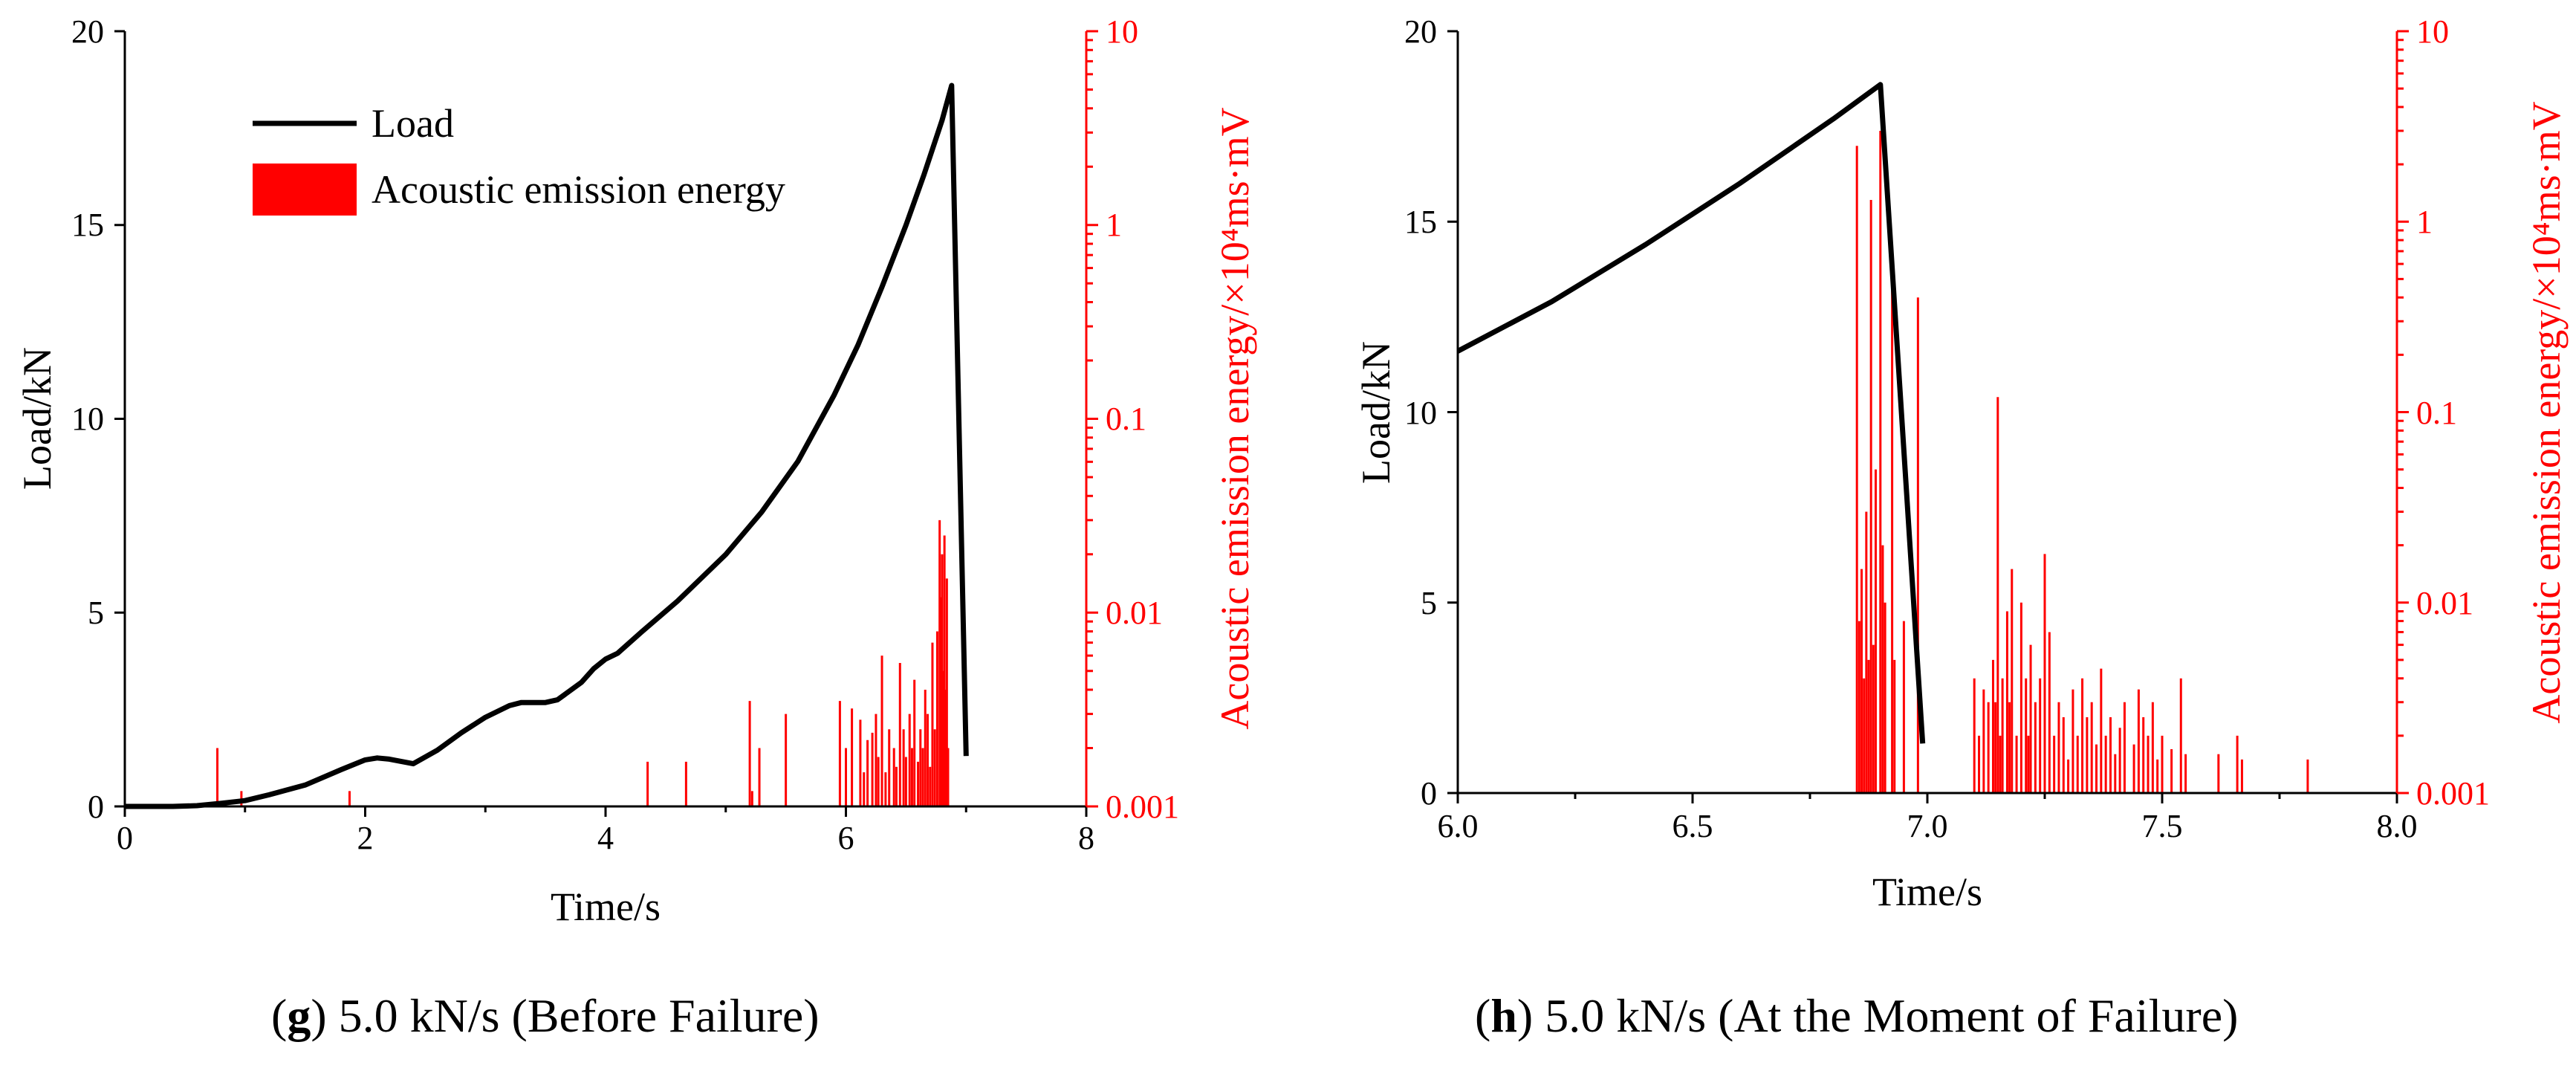  Describe the element at coordinates (1693, 826) in the screenshot. I see `x-tick-label: 6.5` at that location.